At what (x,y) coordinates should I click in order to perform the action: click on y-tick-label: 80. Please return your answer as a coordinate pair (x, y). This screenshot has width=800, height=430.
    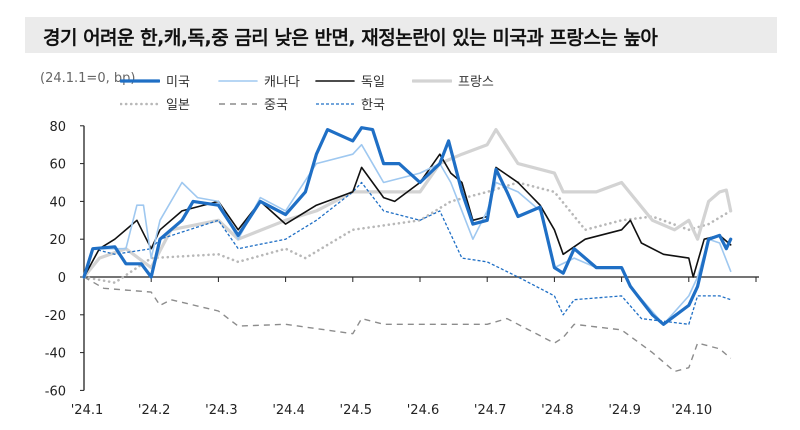
    Looking at the image, I should click on (57, 127).